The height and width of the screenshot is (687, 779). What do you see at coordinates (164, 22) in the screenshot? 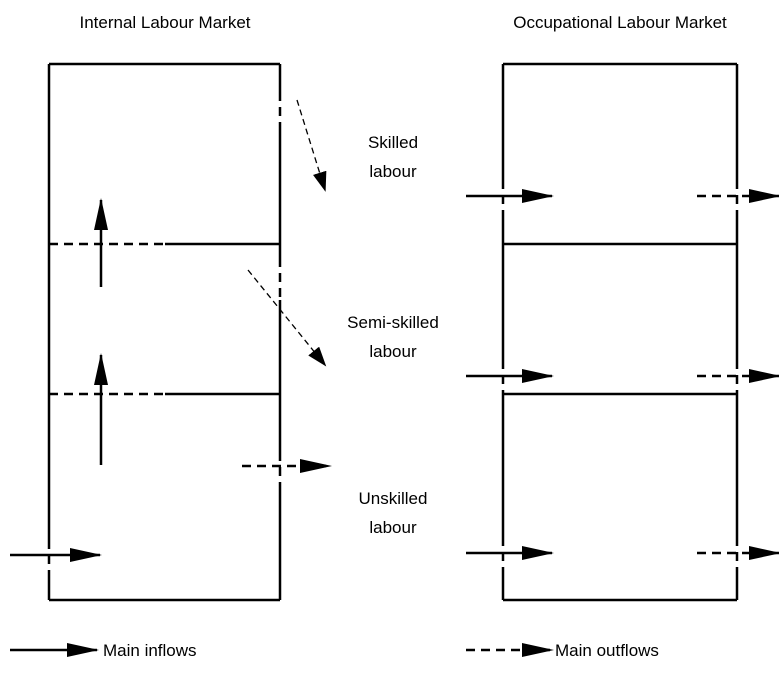
I see `left-title: Internal Labour Market` at bounding box center [164, 22].